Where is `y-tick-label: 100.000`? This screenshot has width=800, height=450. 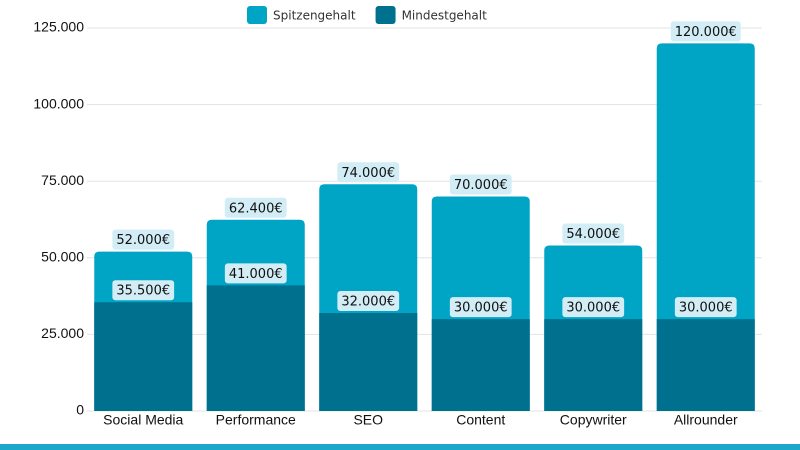
y-tick-label: 100.000 is located at coordinates (58, 103).